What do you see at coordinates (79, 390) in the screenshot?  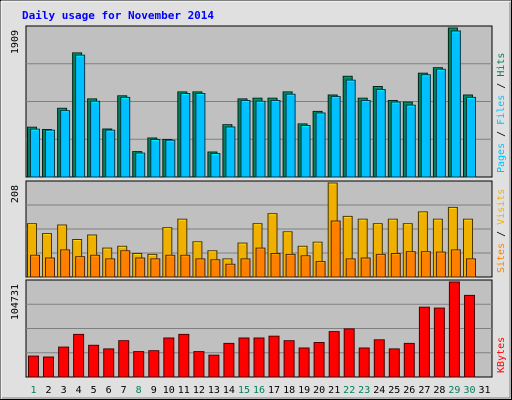 I see `day-label-4: 4` at bounding box center [79, 390].